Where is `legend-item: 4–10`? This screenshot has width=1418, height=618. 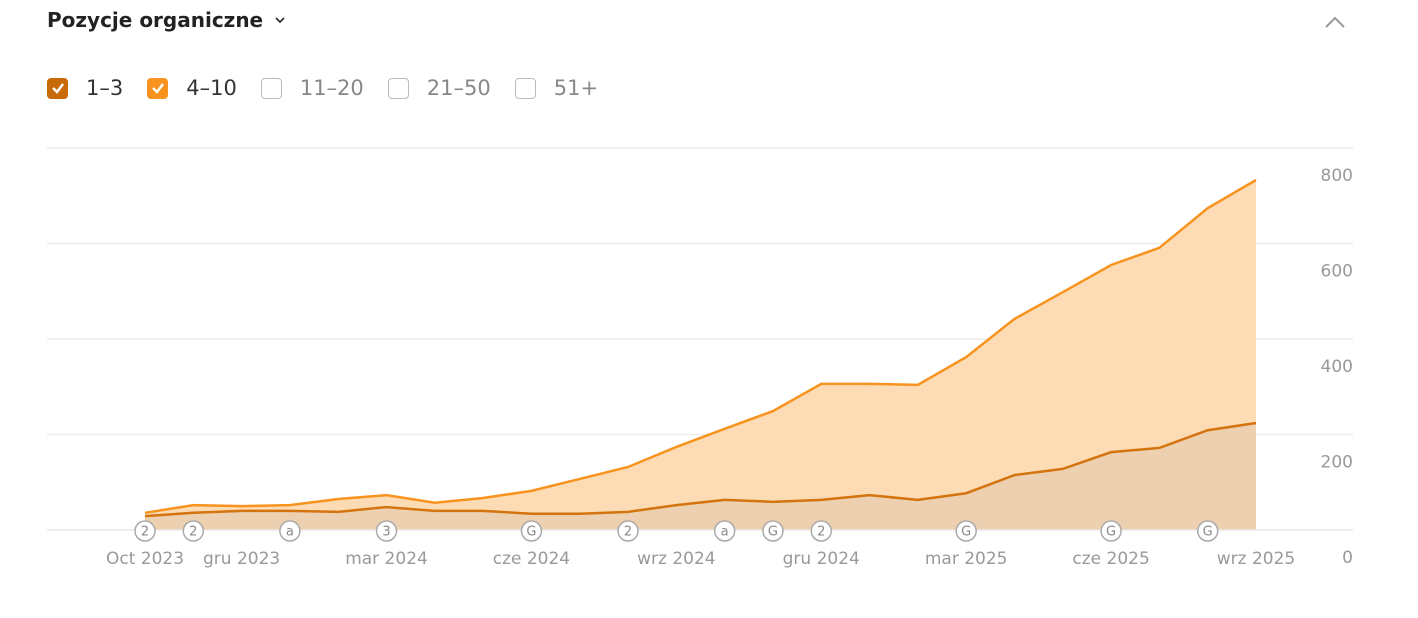 legend-item: 4–10 is located at coordinates (192, 88).